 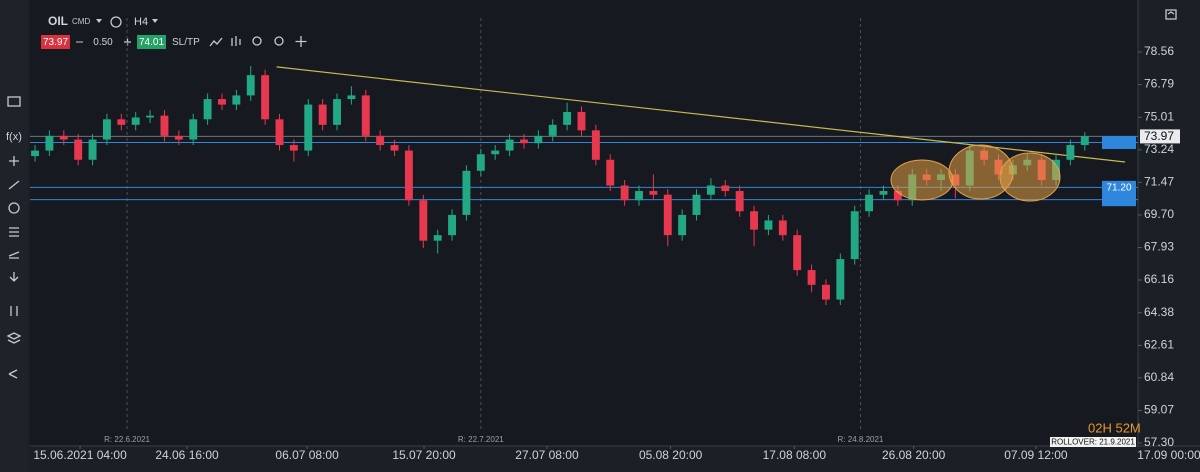 I want to click on fib-icon, so click(x=14, y=232).